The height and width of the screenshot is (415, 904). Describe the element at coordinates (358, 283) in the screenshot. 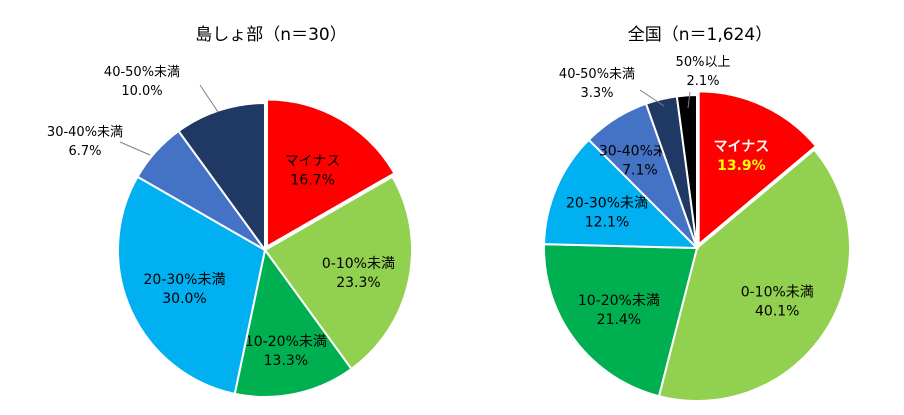

I see `slice-value-label: 23.3%` at that location.